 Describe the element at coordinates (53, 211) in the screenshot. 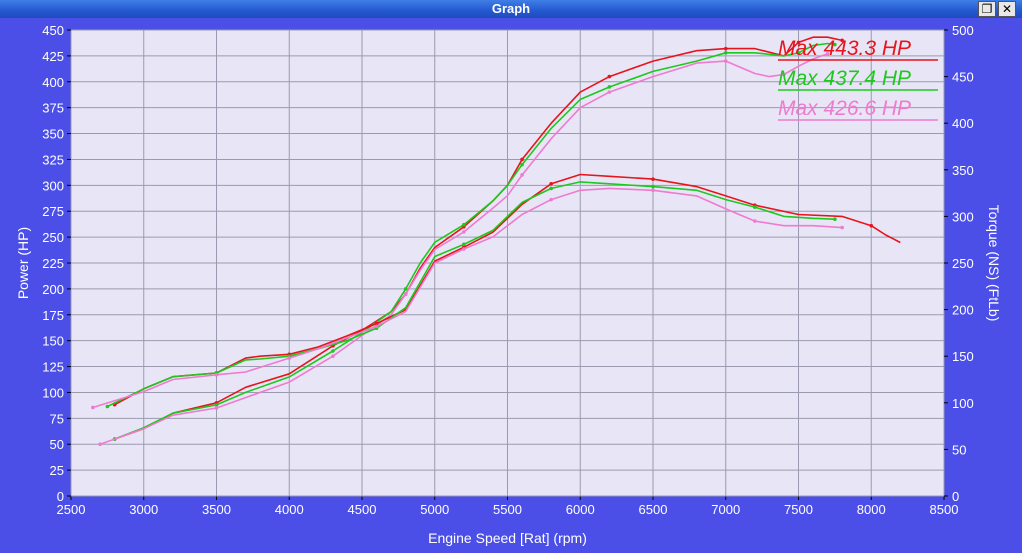

I see `y-tick-label: 275` at that location.